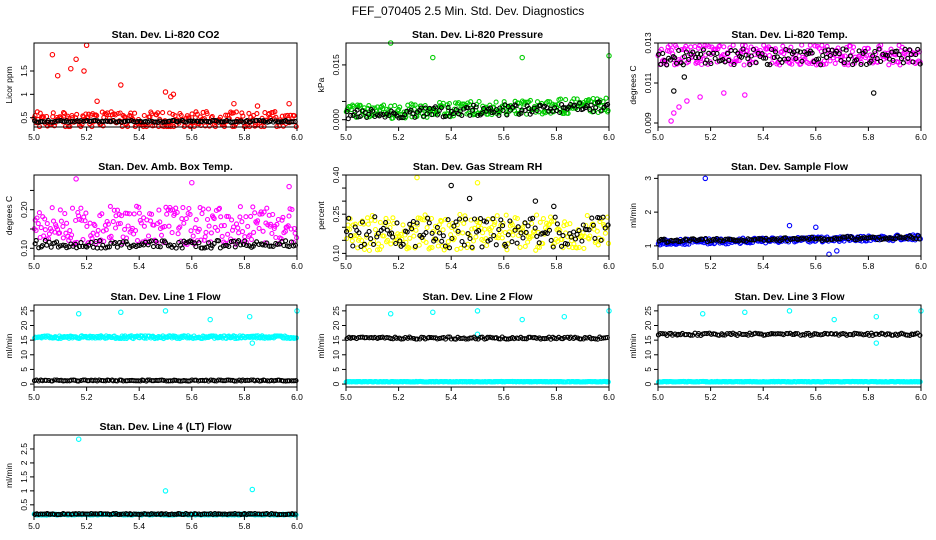  I want to click on panel-title: Stan. Dev. Li-820 Temp., so click(789, 35).